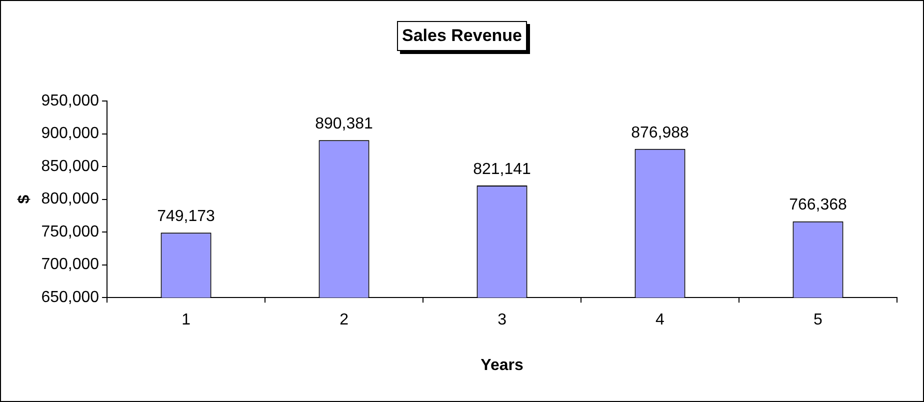  What do you see at coordinates (70, 231) in the screenshot?
I see `y-tick-label: 750,000` at bounding box center [70, 231].